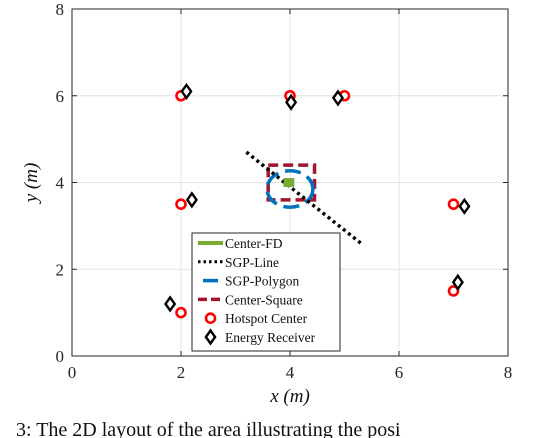 The width and height of the screenshot is (542, 438). I want to click on x-tick-label: 6, so click(399, 372).